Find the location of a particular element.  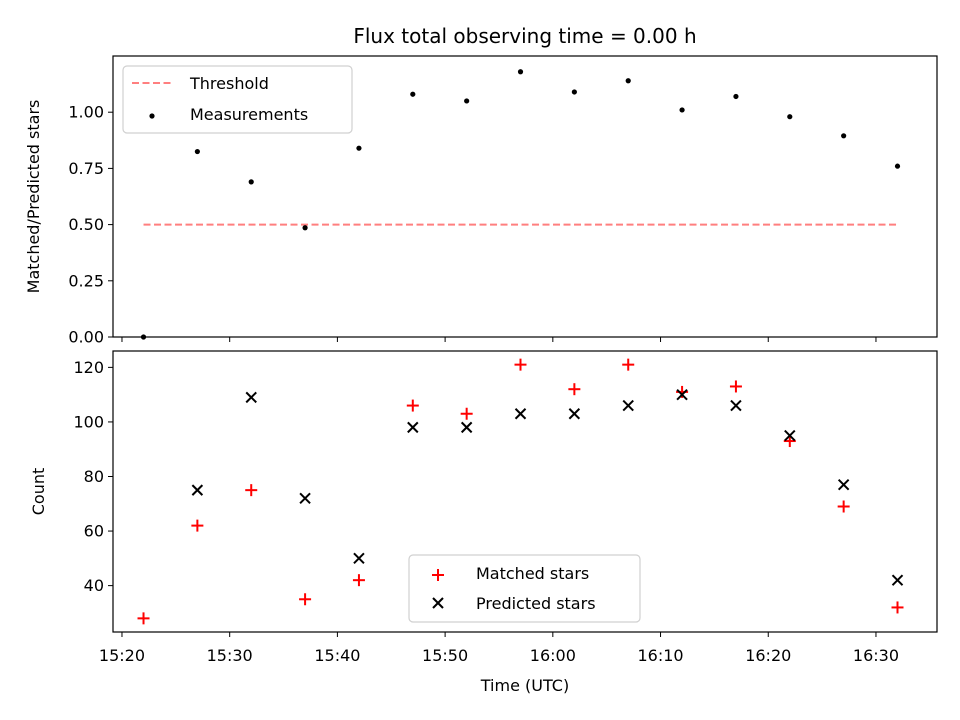

ratio-y-axis-label: Matched/Predicted stars is located at coordinates (33, 197).